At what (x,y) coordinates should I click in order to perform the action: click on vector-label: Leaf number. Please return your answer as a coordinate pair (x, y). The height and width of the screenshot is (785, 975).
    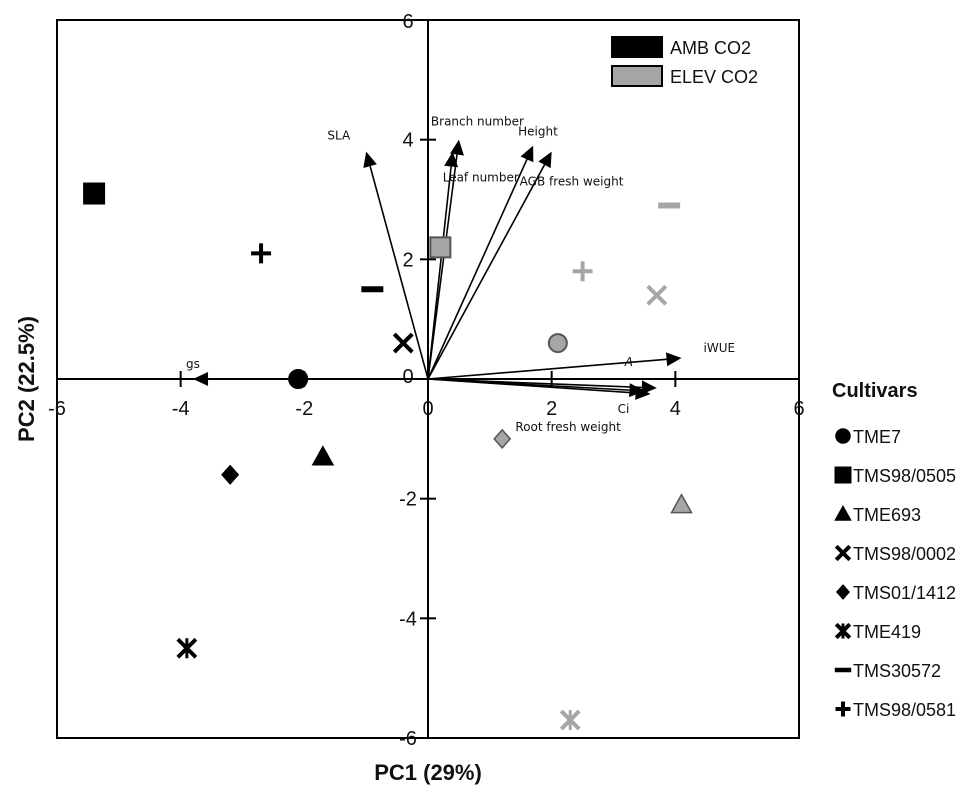
    Looking at the image, I should click on (481, 178).